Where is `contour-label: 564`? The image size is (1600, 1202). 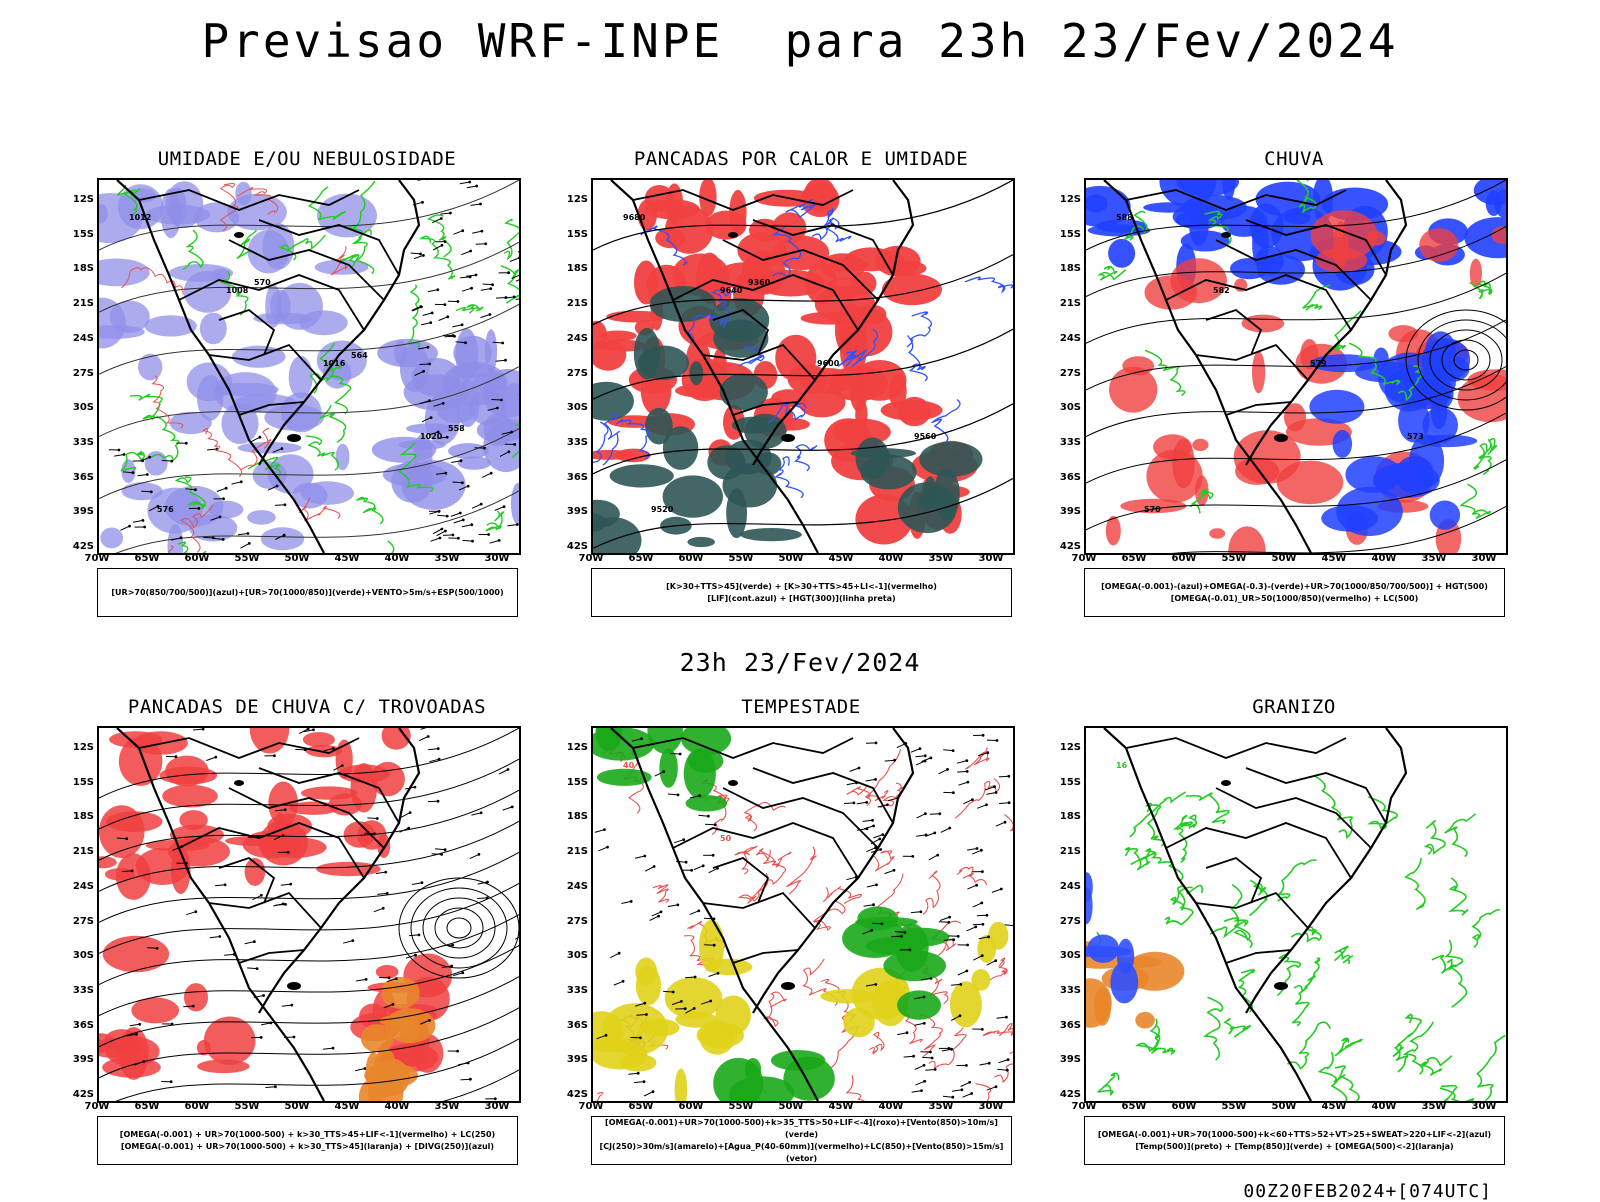 contour-label: 564 is located at coordinates (359, 355).